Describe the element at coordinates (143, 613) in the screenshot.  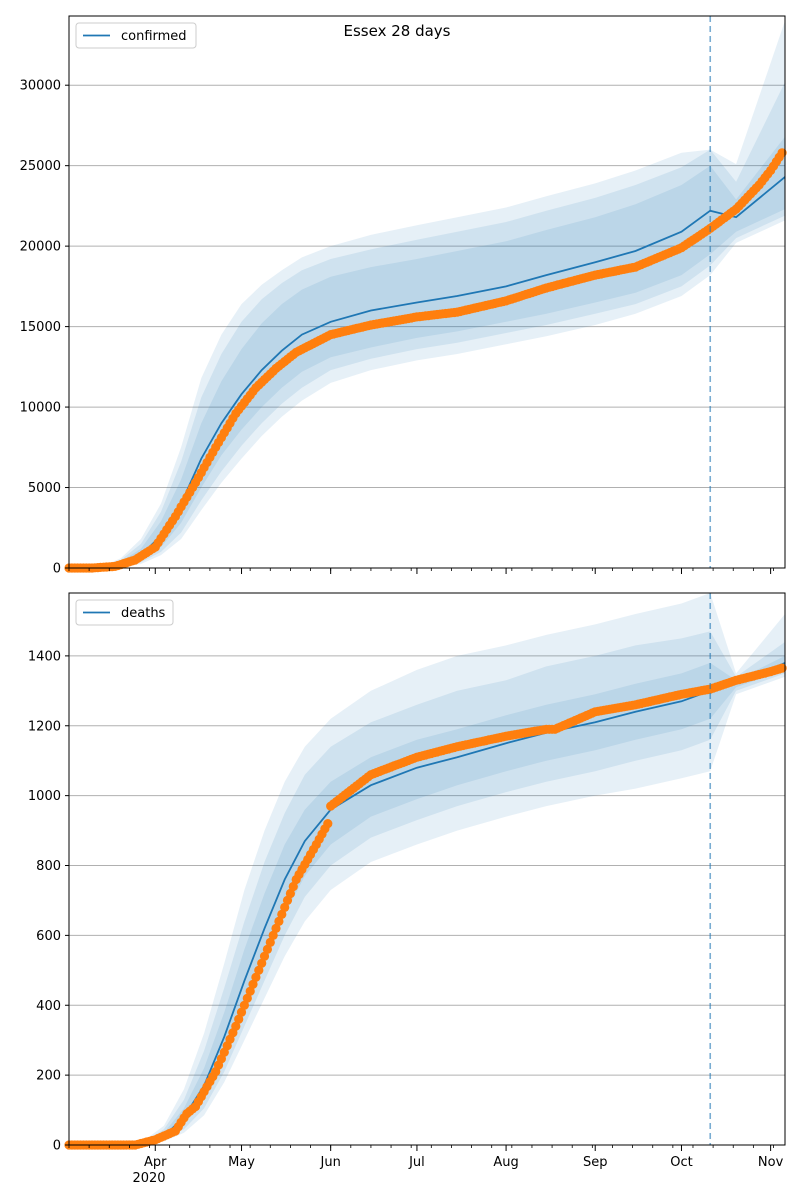
I see `deaths-legend-label: deaths` at that location.